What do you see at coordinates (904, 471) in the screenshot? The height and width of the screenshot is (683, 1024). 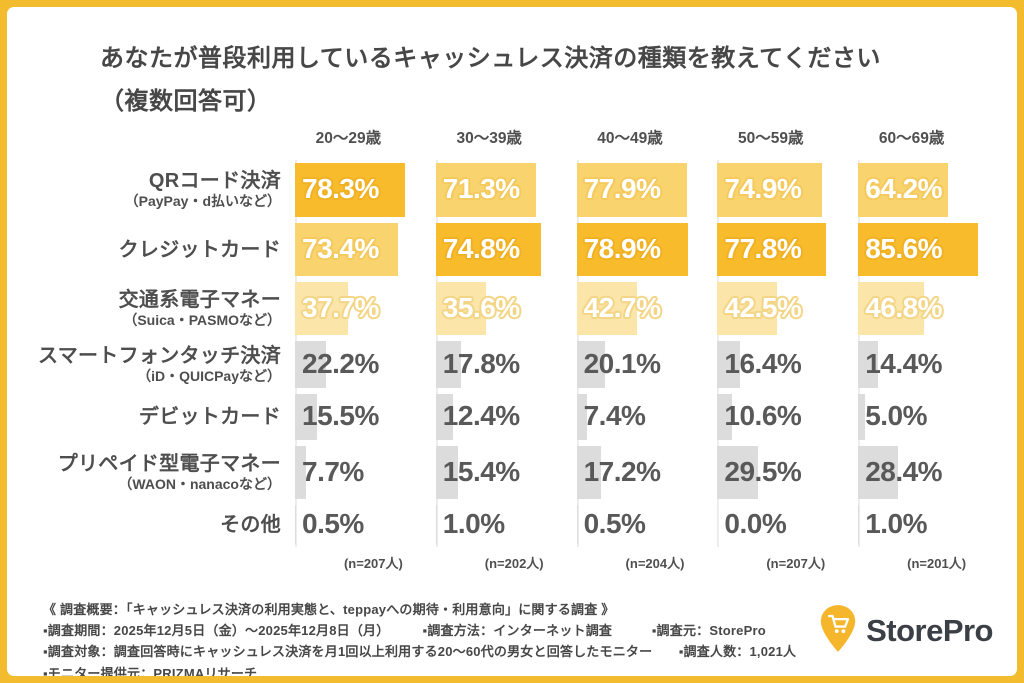 I see `bar-value: 28.4%` at bounding box center [904, 471].